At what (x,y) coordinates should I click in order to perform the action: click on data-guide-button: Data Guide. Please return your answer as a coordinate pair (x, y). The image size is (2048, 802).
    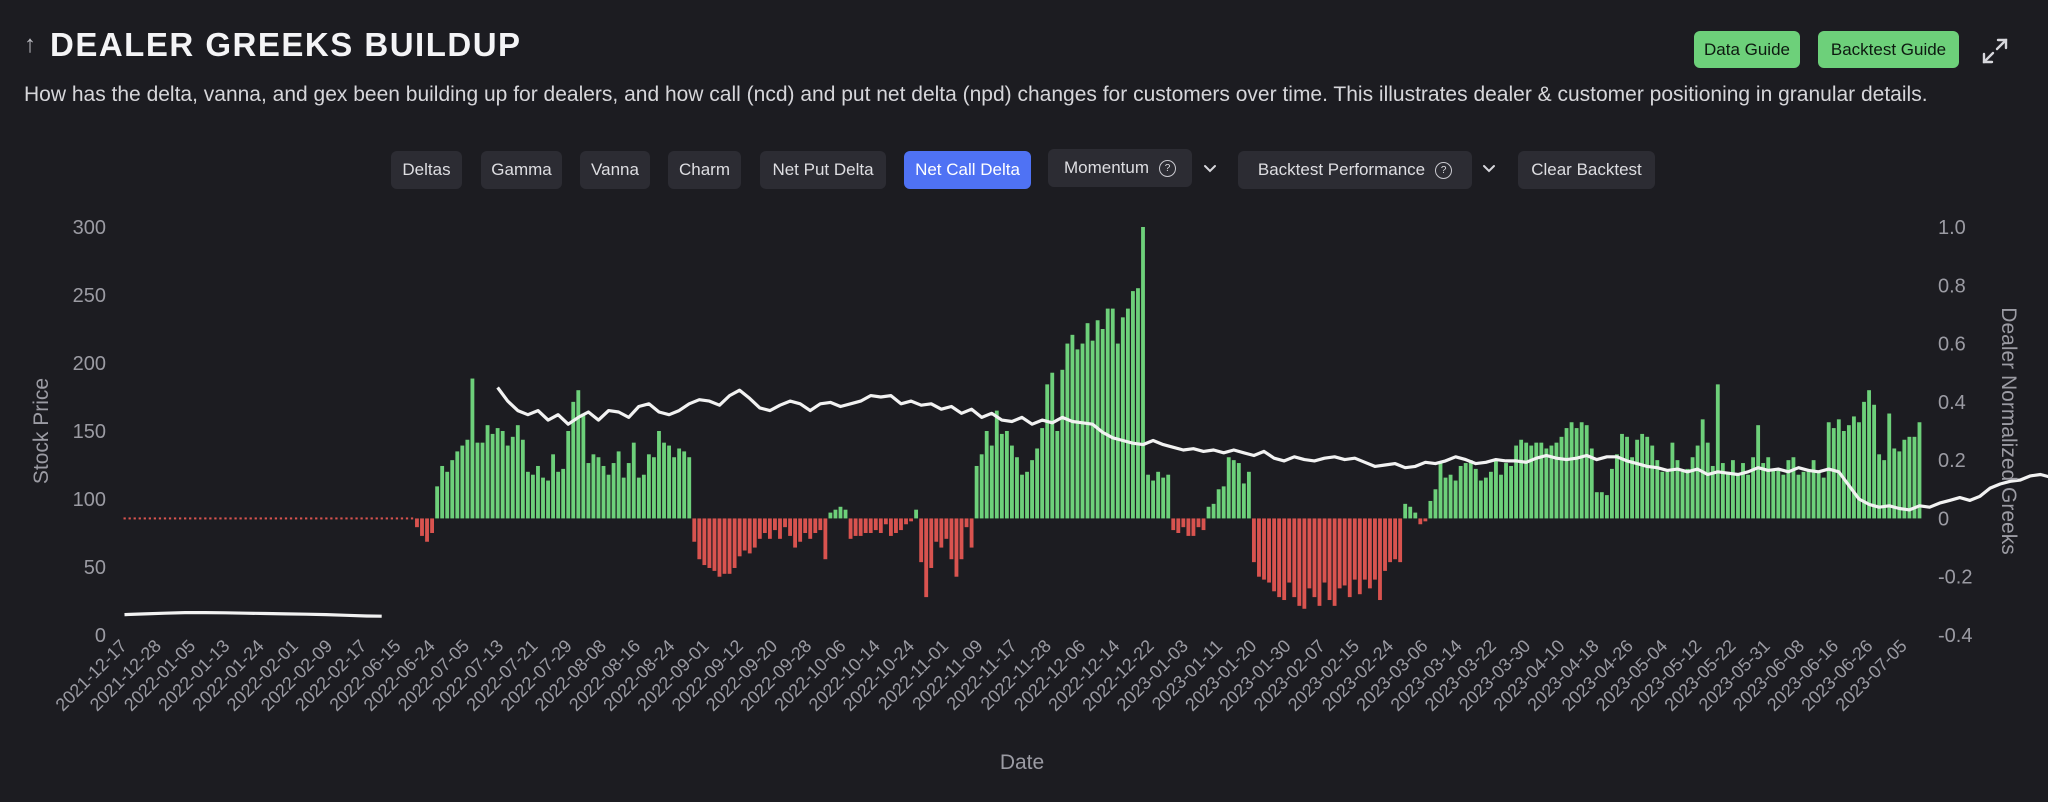
    Looking at the image, I should click on (1747, 49).